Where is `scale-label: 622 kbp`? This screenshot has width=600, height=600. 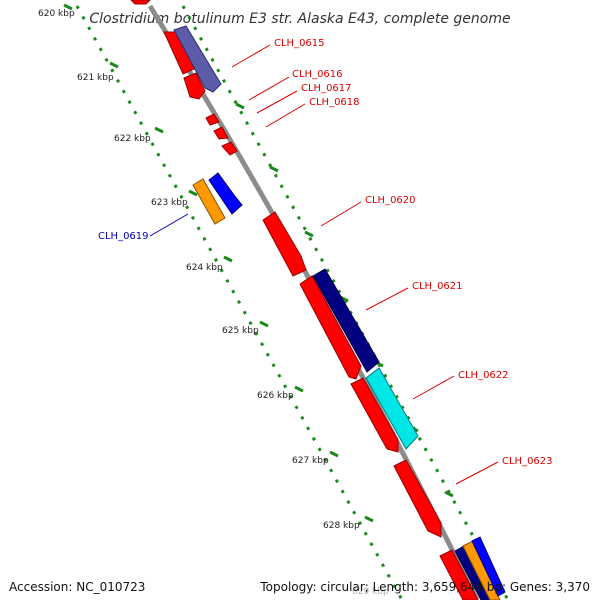 scale-label: 622 kbp is located at coordinates (132, 139).